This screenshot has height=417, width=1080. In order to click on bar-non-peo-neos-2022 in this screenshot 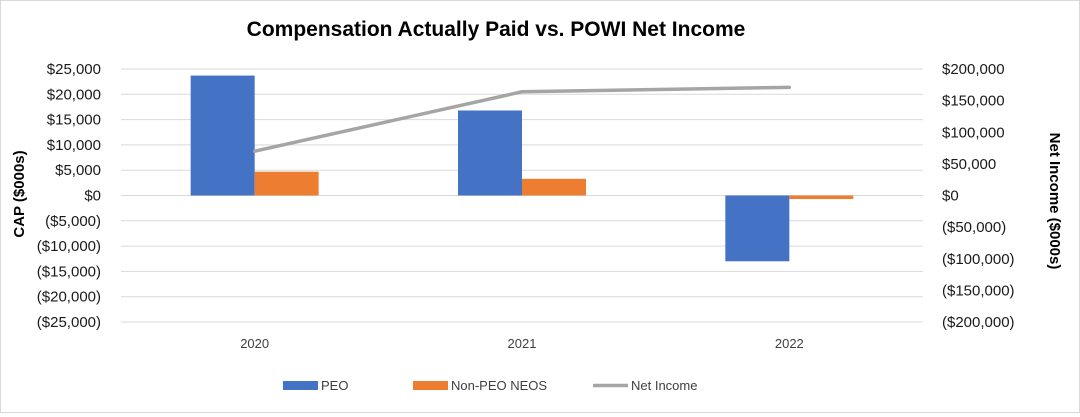, I will do `click(821, 197)`.